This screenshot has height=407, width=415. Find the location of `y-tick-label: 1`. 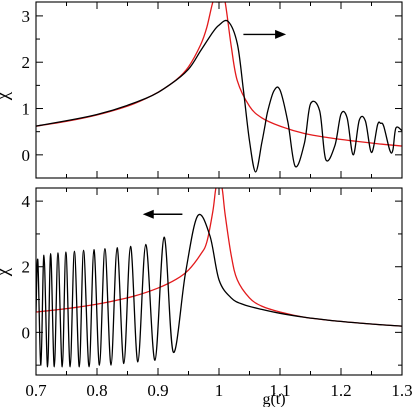

y-tick-label: 1 is located at coordinates (26, 109).